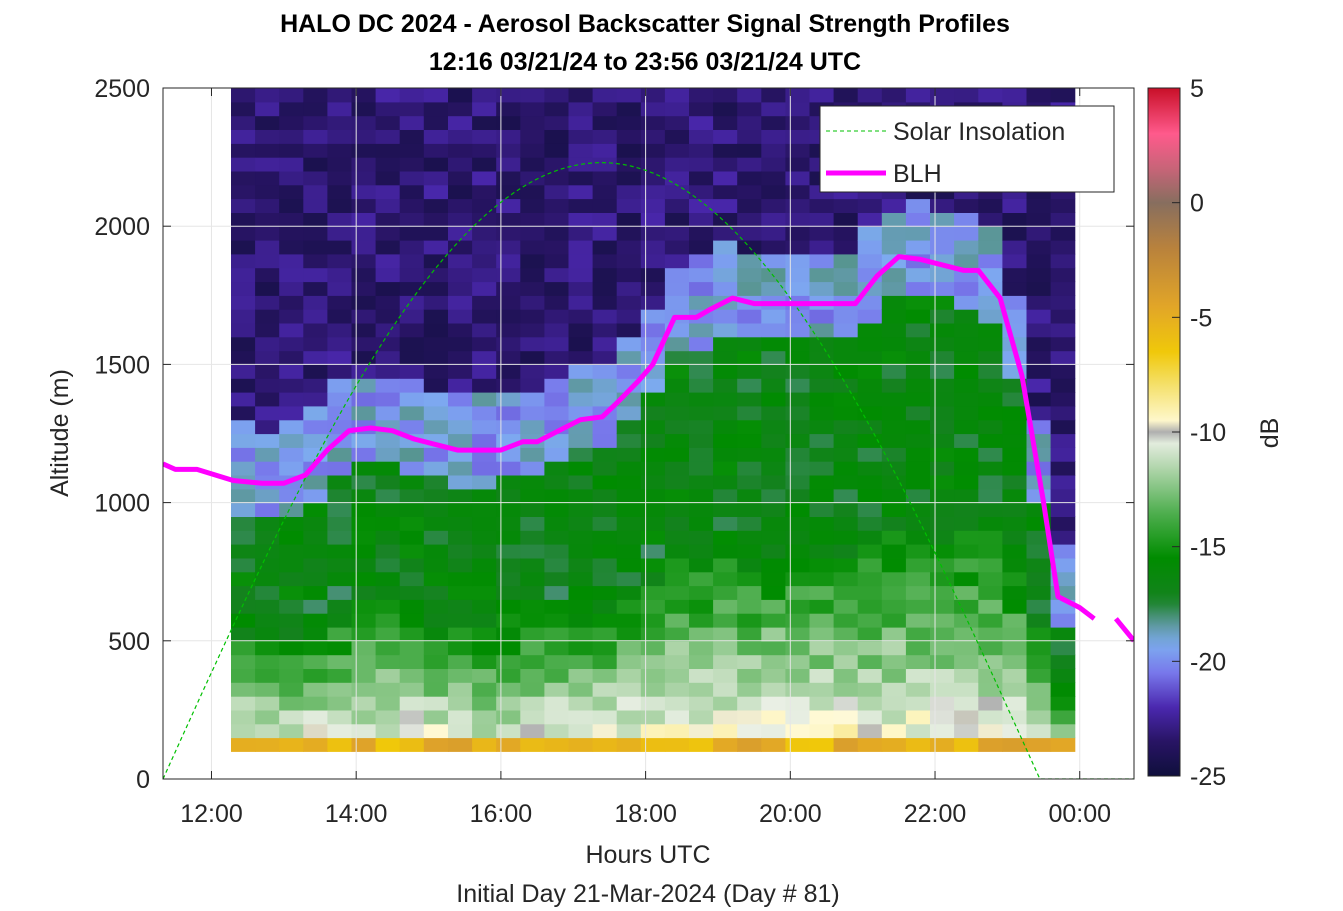 This screenshot has width=1343, height=911. I want to click on x-tick-label: 00:00, so click(1079, 814).